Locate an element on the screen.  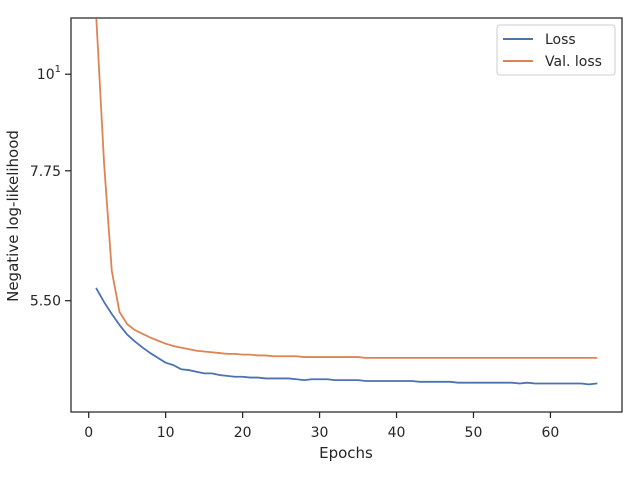
x-axis-ticks: 0 10 20 30 40 50 60 is located at coordinates (321, 426).